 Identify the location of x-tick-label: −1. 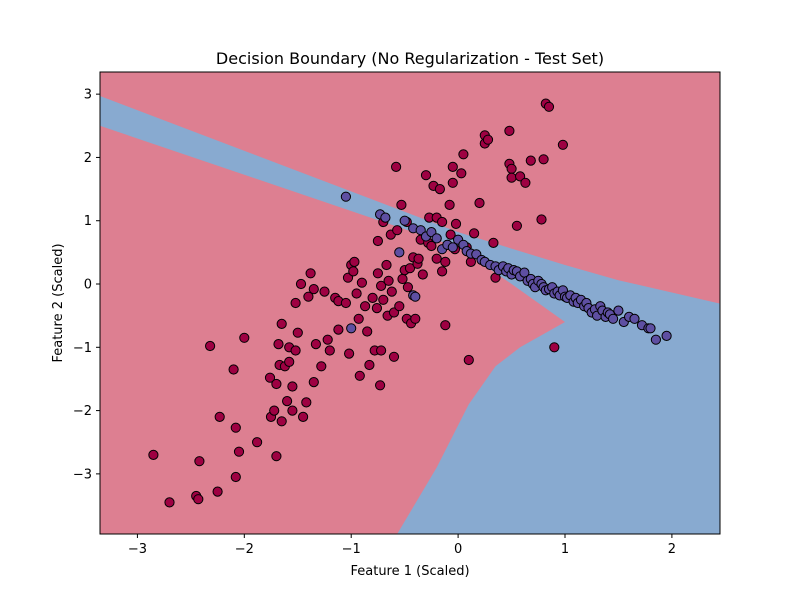
(351, 549).